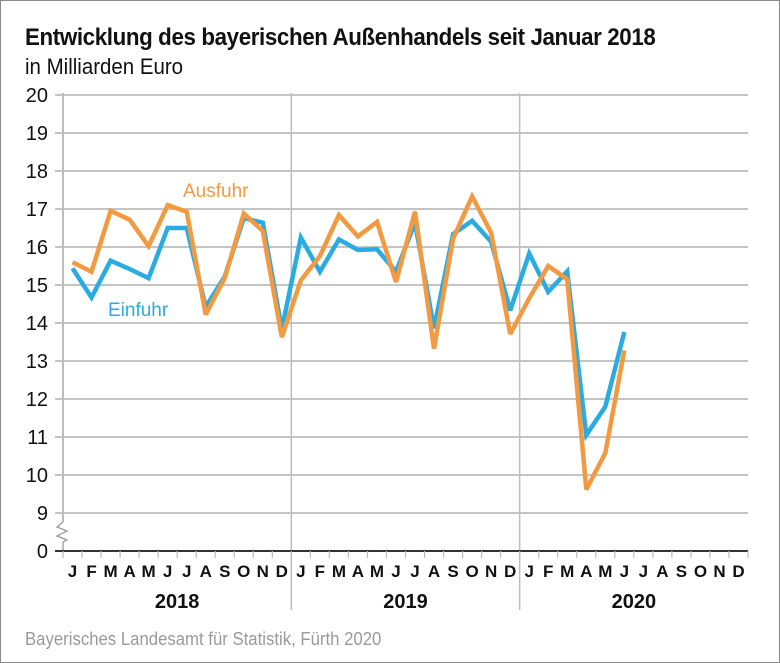 The height and width of the screenshot is (663, 780). I want to click on y-tick-label: 15, so click(37, 286).